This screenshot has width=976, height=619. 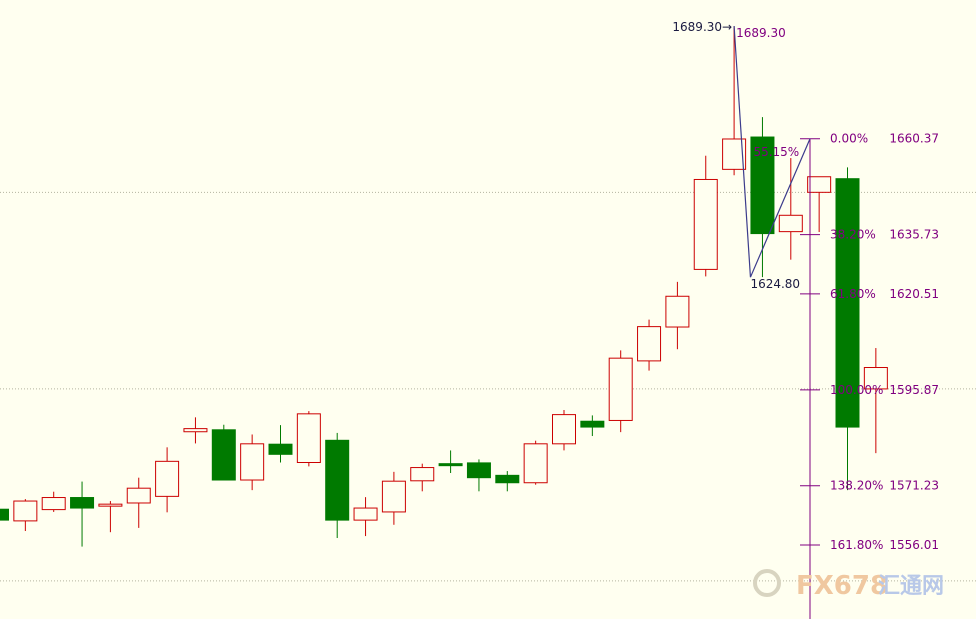 I want to click on fib-pct-label-3: 100.00%, so click(x=856, y=390).